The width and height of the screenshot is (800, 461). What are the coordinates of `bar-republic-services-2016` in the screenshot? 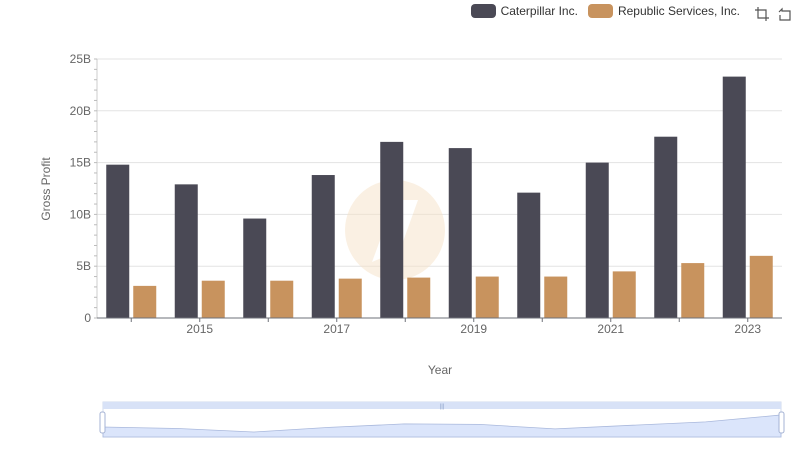 It's located at (282, 299).